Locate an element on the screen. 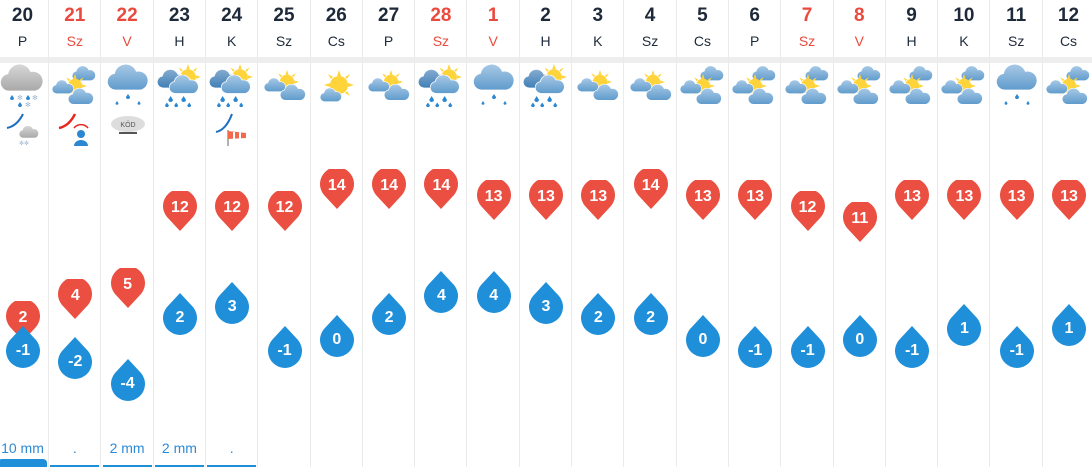 Image resolution: width=1092 pixels, height=467 pixels. warning-wind-sock-icon is located at coordinates (232, 128).